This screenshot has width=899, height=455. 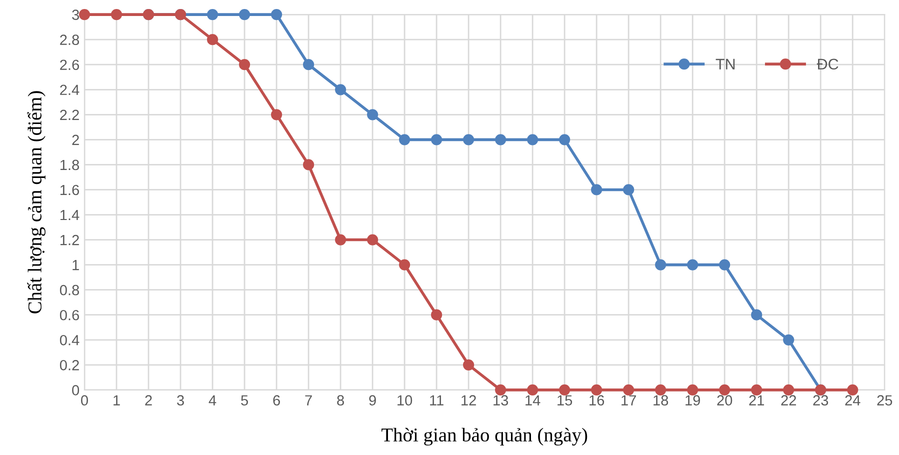 What do you see at coordinates (70, 215) in the screenshot?
I see `y-tick-label: 1.4` at bounding box center [70, 215].